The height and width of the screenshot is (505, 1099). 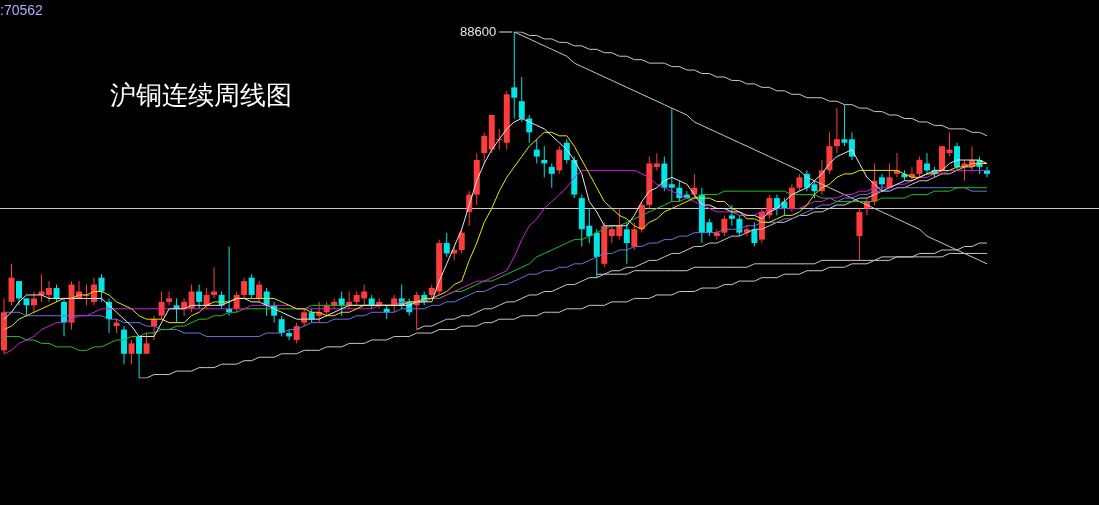 I want to click on text: 沪铜连续周线图, so click(x=201, y=95).